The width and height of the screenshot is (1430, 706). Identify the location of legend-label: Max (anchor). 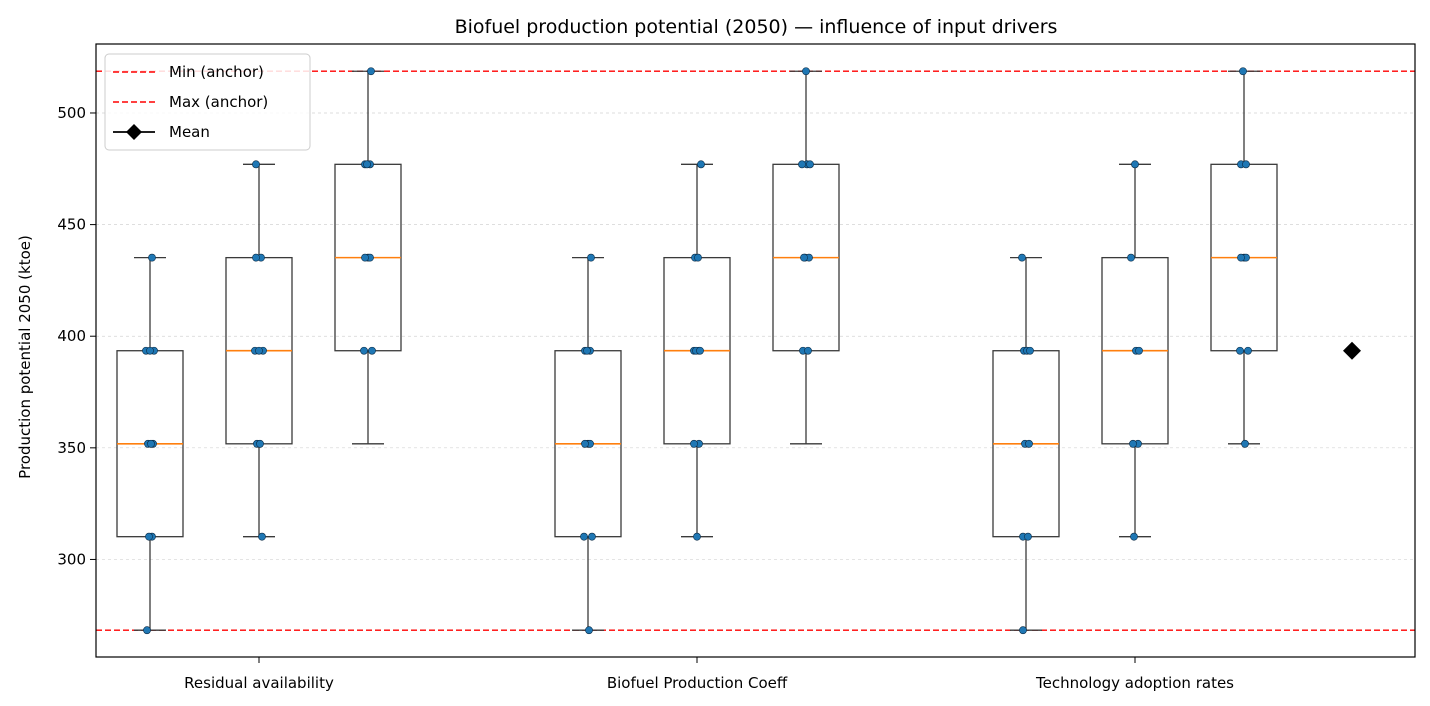
(218, 102).